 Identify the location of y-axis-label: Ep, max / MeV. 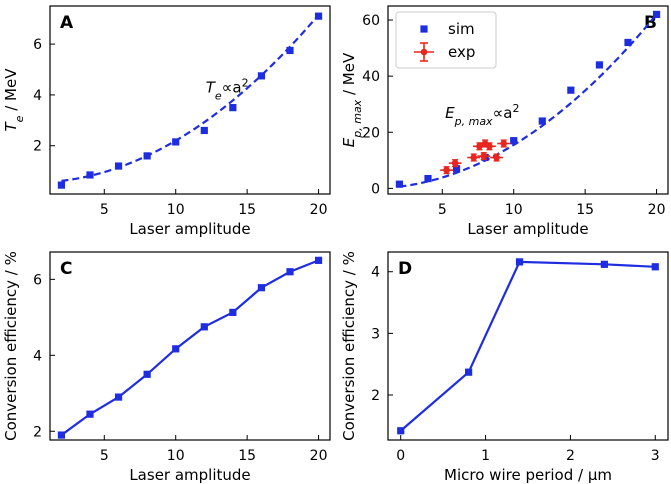
(352, 99).